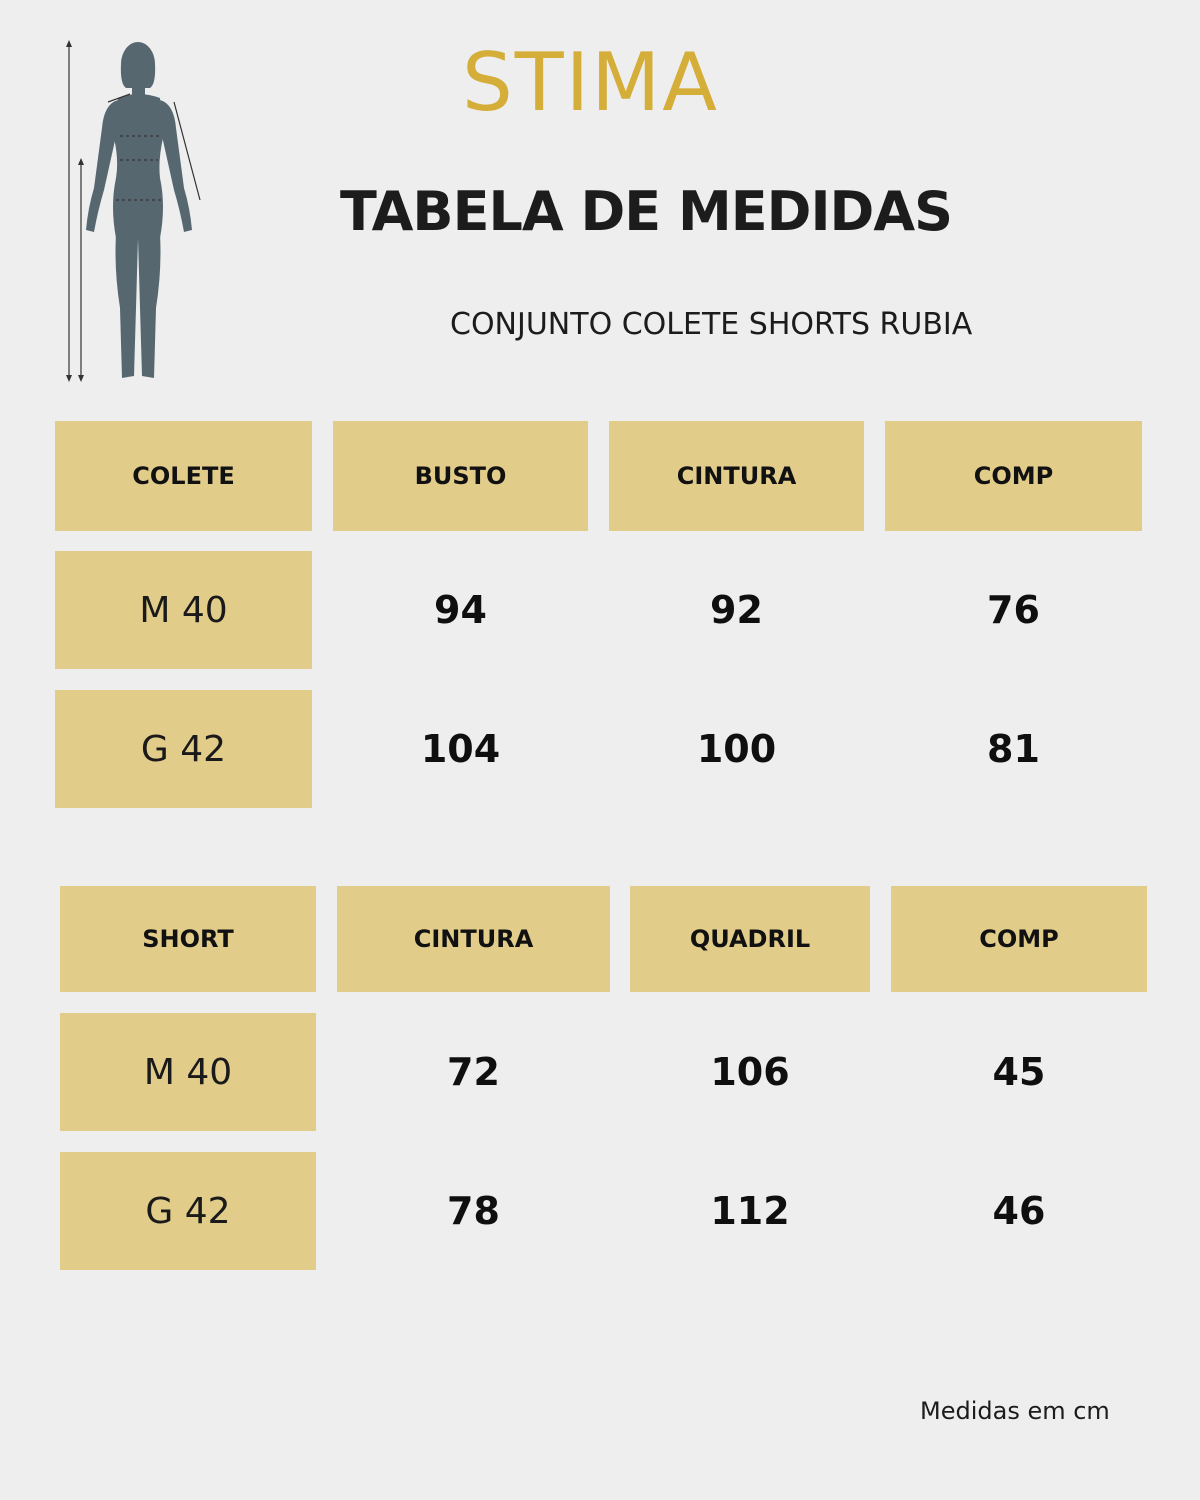  I want to click on short-m40-quadril: 106, so click(750, 1072).